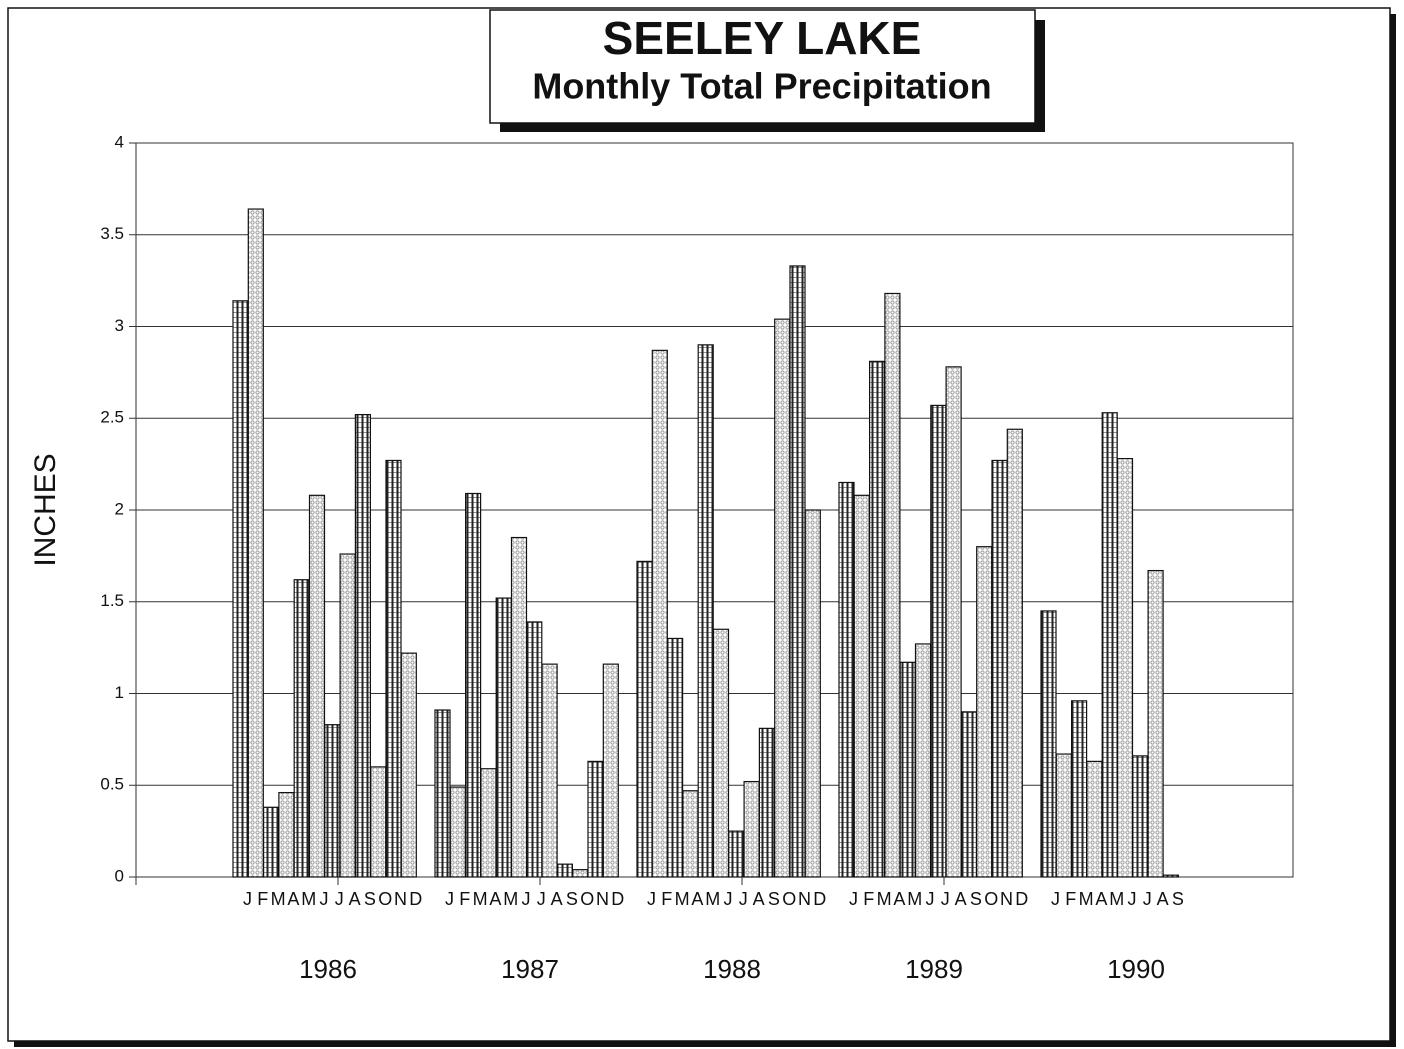 The width and height of the screenshot is (1404, 1049). What do you see at coordinates (112, 784) in the screenshot?
I see `y-tick-label: 0.5` at bounding box center [112, 784].